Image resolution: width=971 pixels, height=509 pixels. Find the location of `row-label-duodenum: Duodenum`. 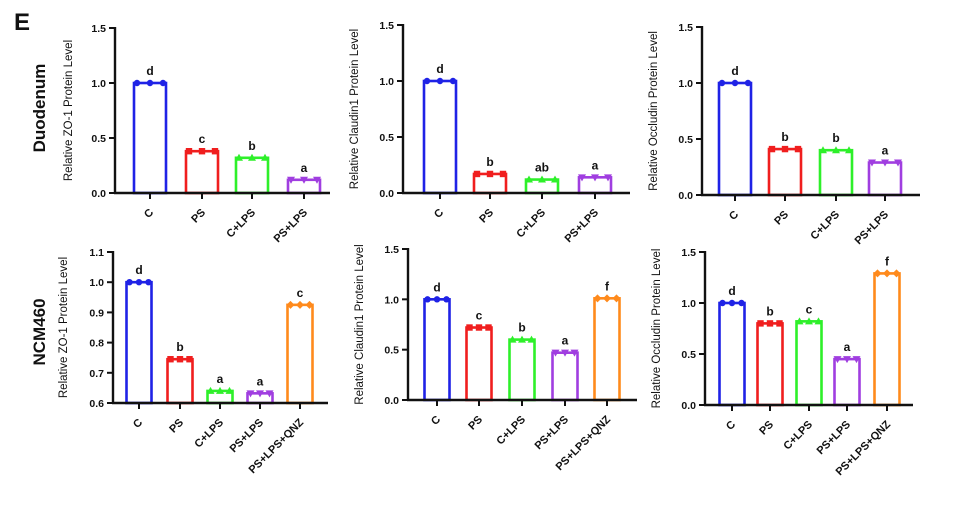

row-label-duodenum: Duodenum is located at coordinates (39, 108).